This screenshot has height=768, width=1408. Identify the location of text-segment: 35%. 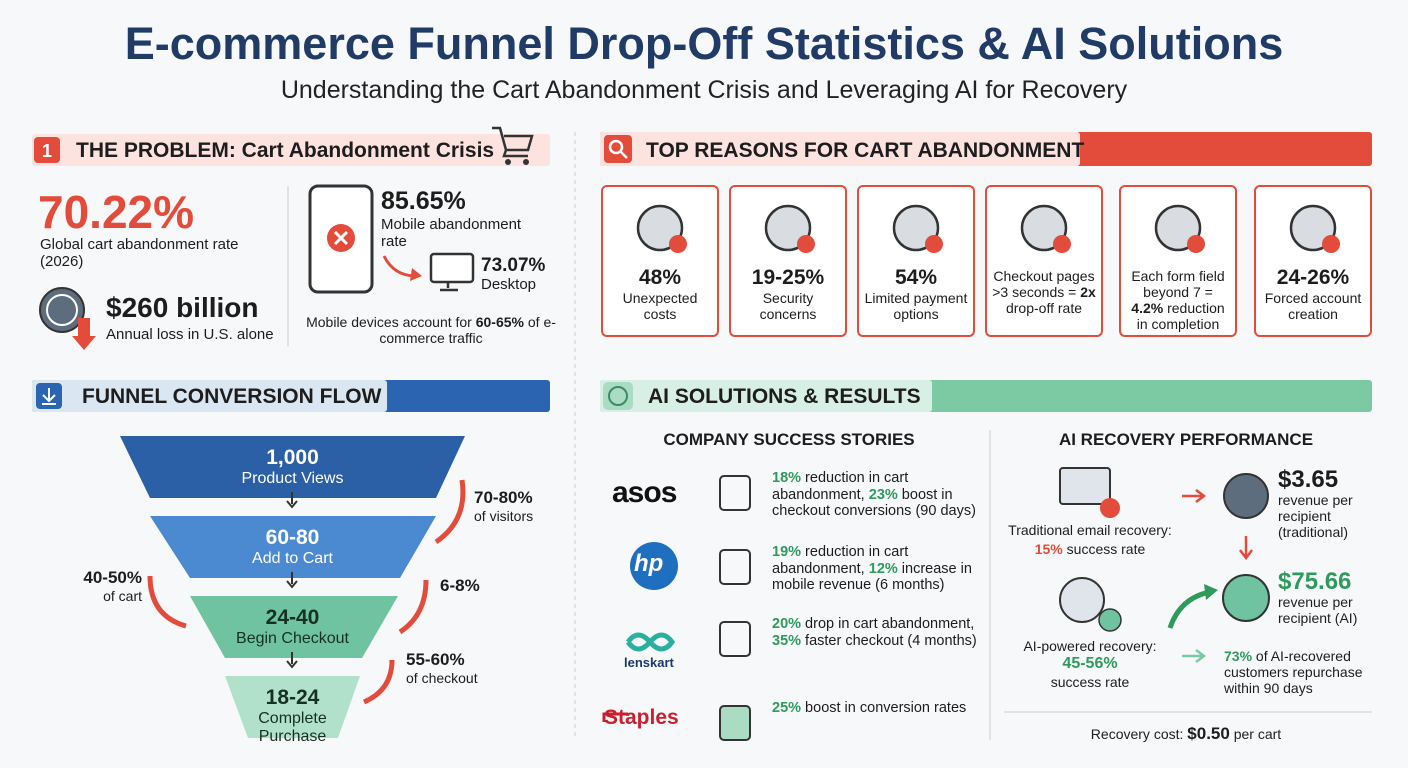
(787, 640).